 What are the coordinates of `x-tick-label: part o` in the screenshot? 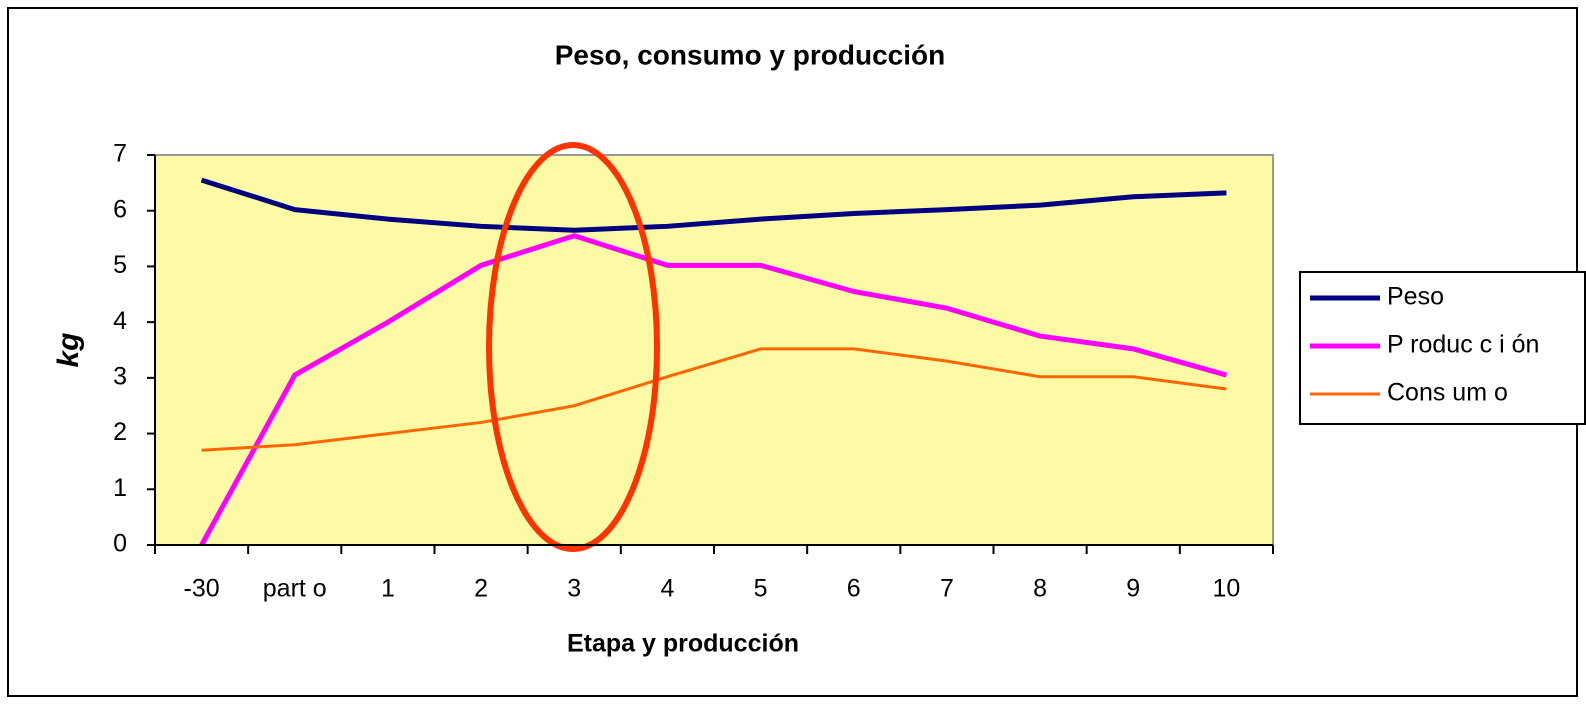 It's located at (295, 589).